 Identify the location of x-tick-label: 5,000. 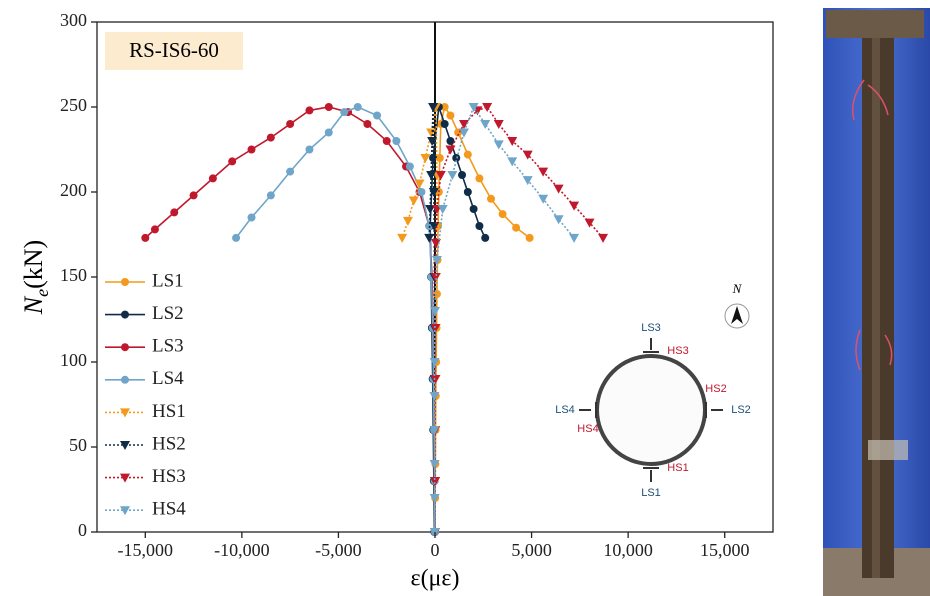
(531, 550).